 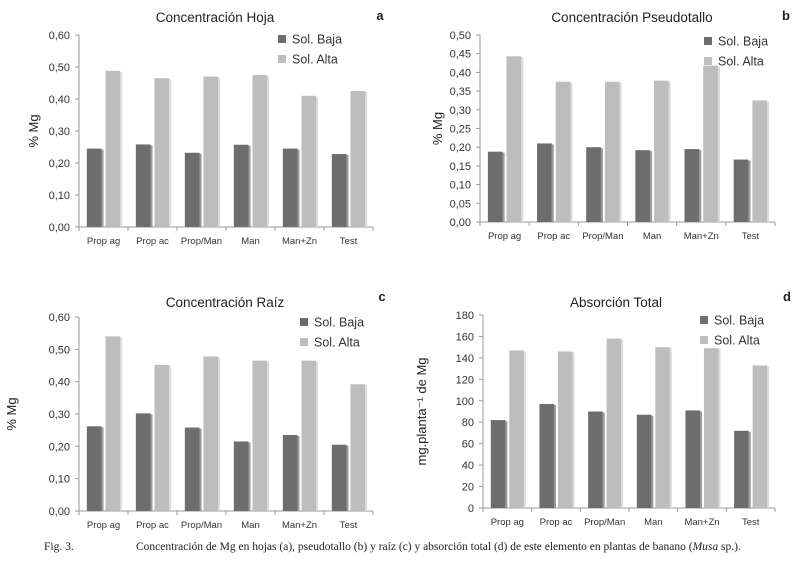 I want to click on caption-italic: Musa, so click(x=705, y=547).